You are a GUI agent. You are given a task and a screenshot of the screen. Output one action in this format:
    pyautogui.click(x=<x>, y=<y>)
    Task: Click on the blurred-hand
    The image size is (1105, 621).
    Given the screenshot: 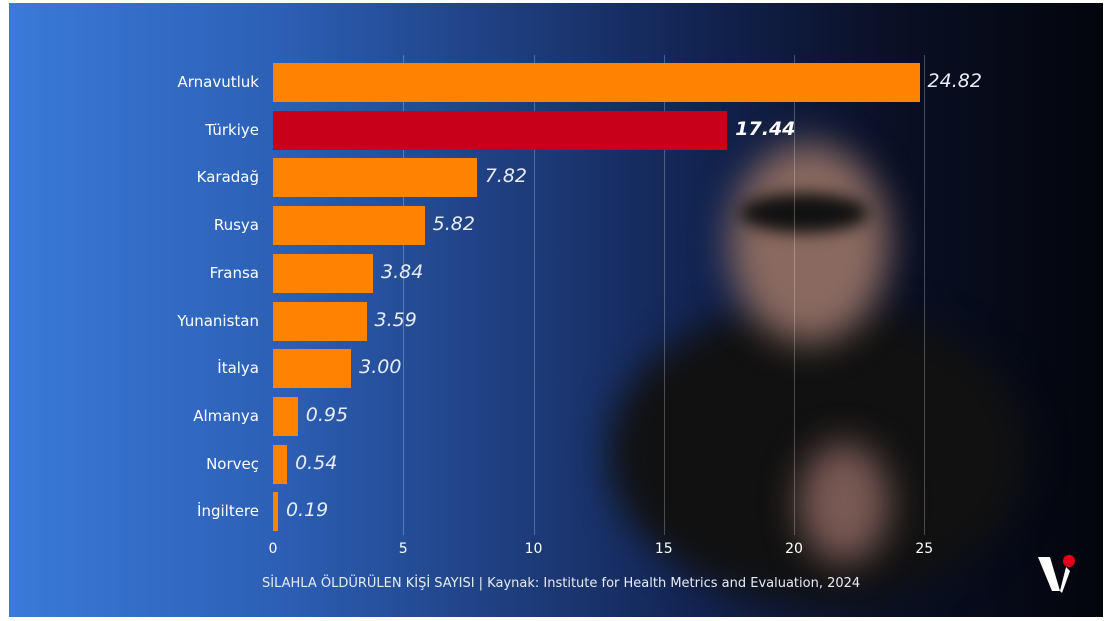 What is the action you would take?
    pyautogui.click(x=844, y=503)
    